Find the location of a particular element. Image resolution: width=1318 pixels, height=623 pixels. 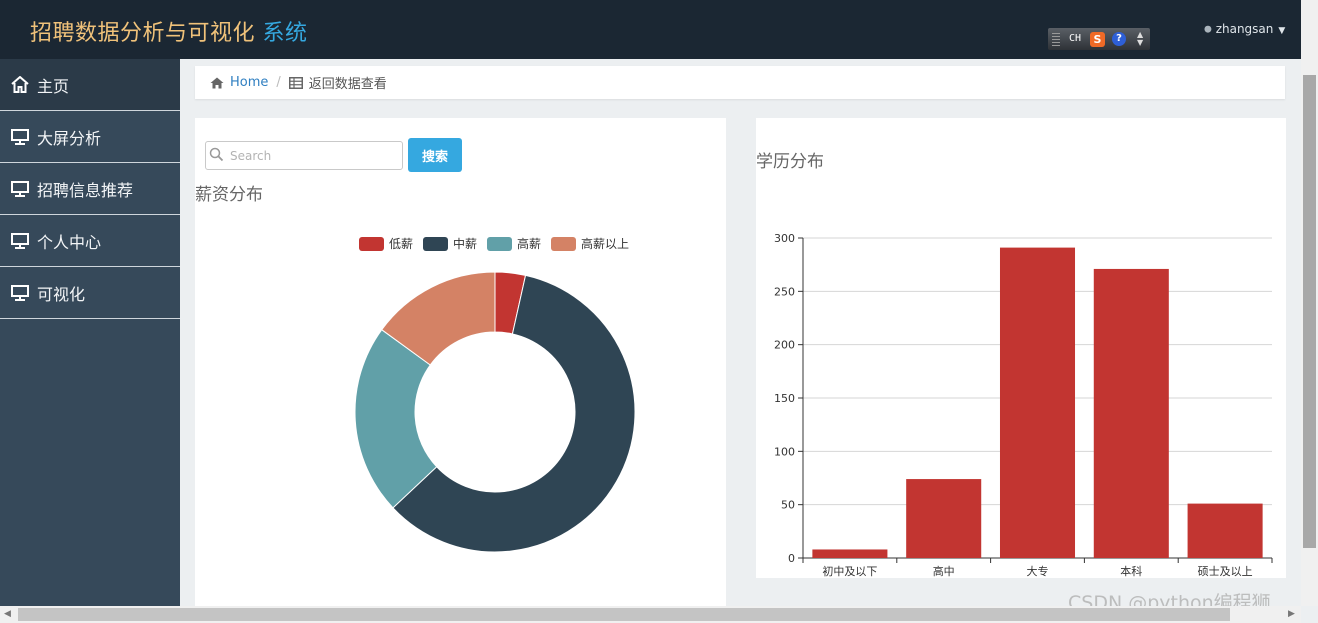

sidebar-item-visualization: 可视化 is located at coordinates (90, 293).